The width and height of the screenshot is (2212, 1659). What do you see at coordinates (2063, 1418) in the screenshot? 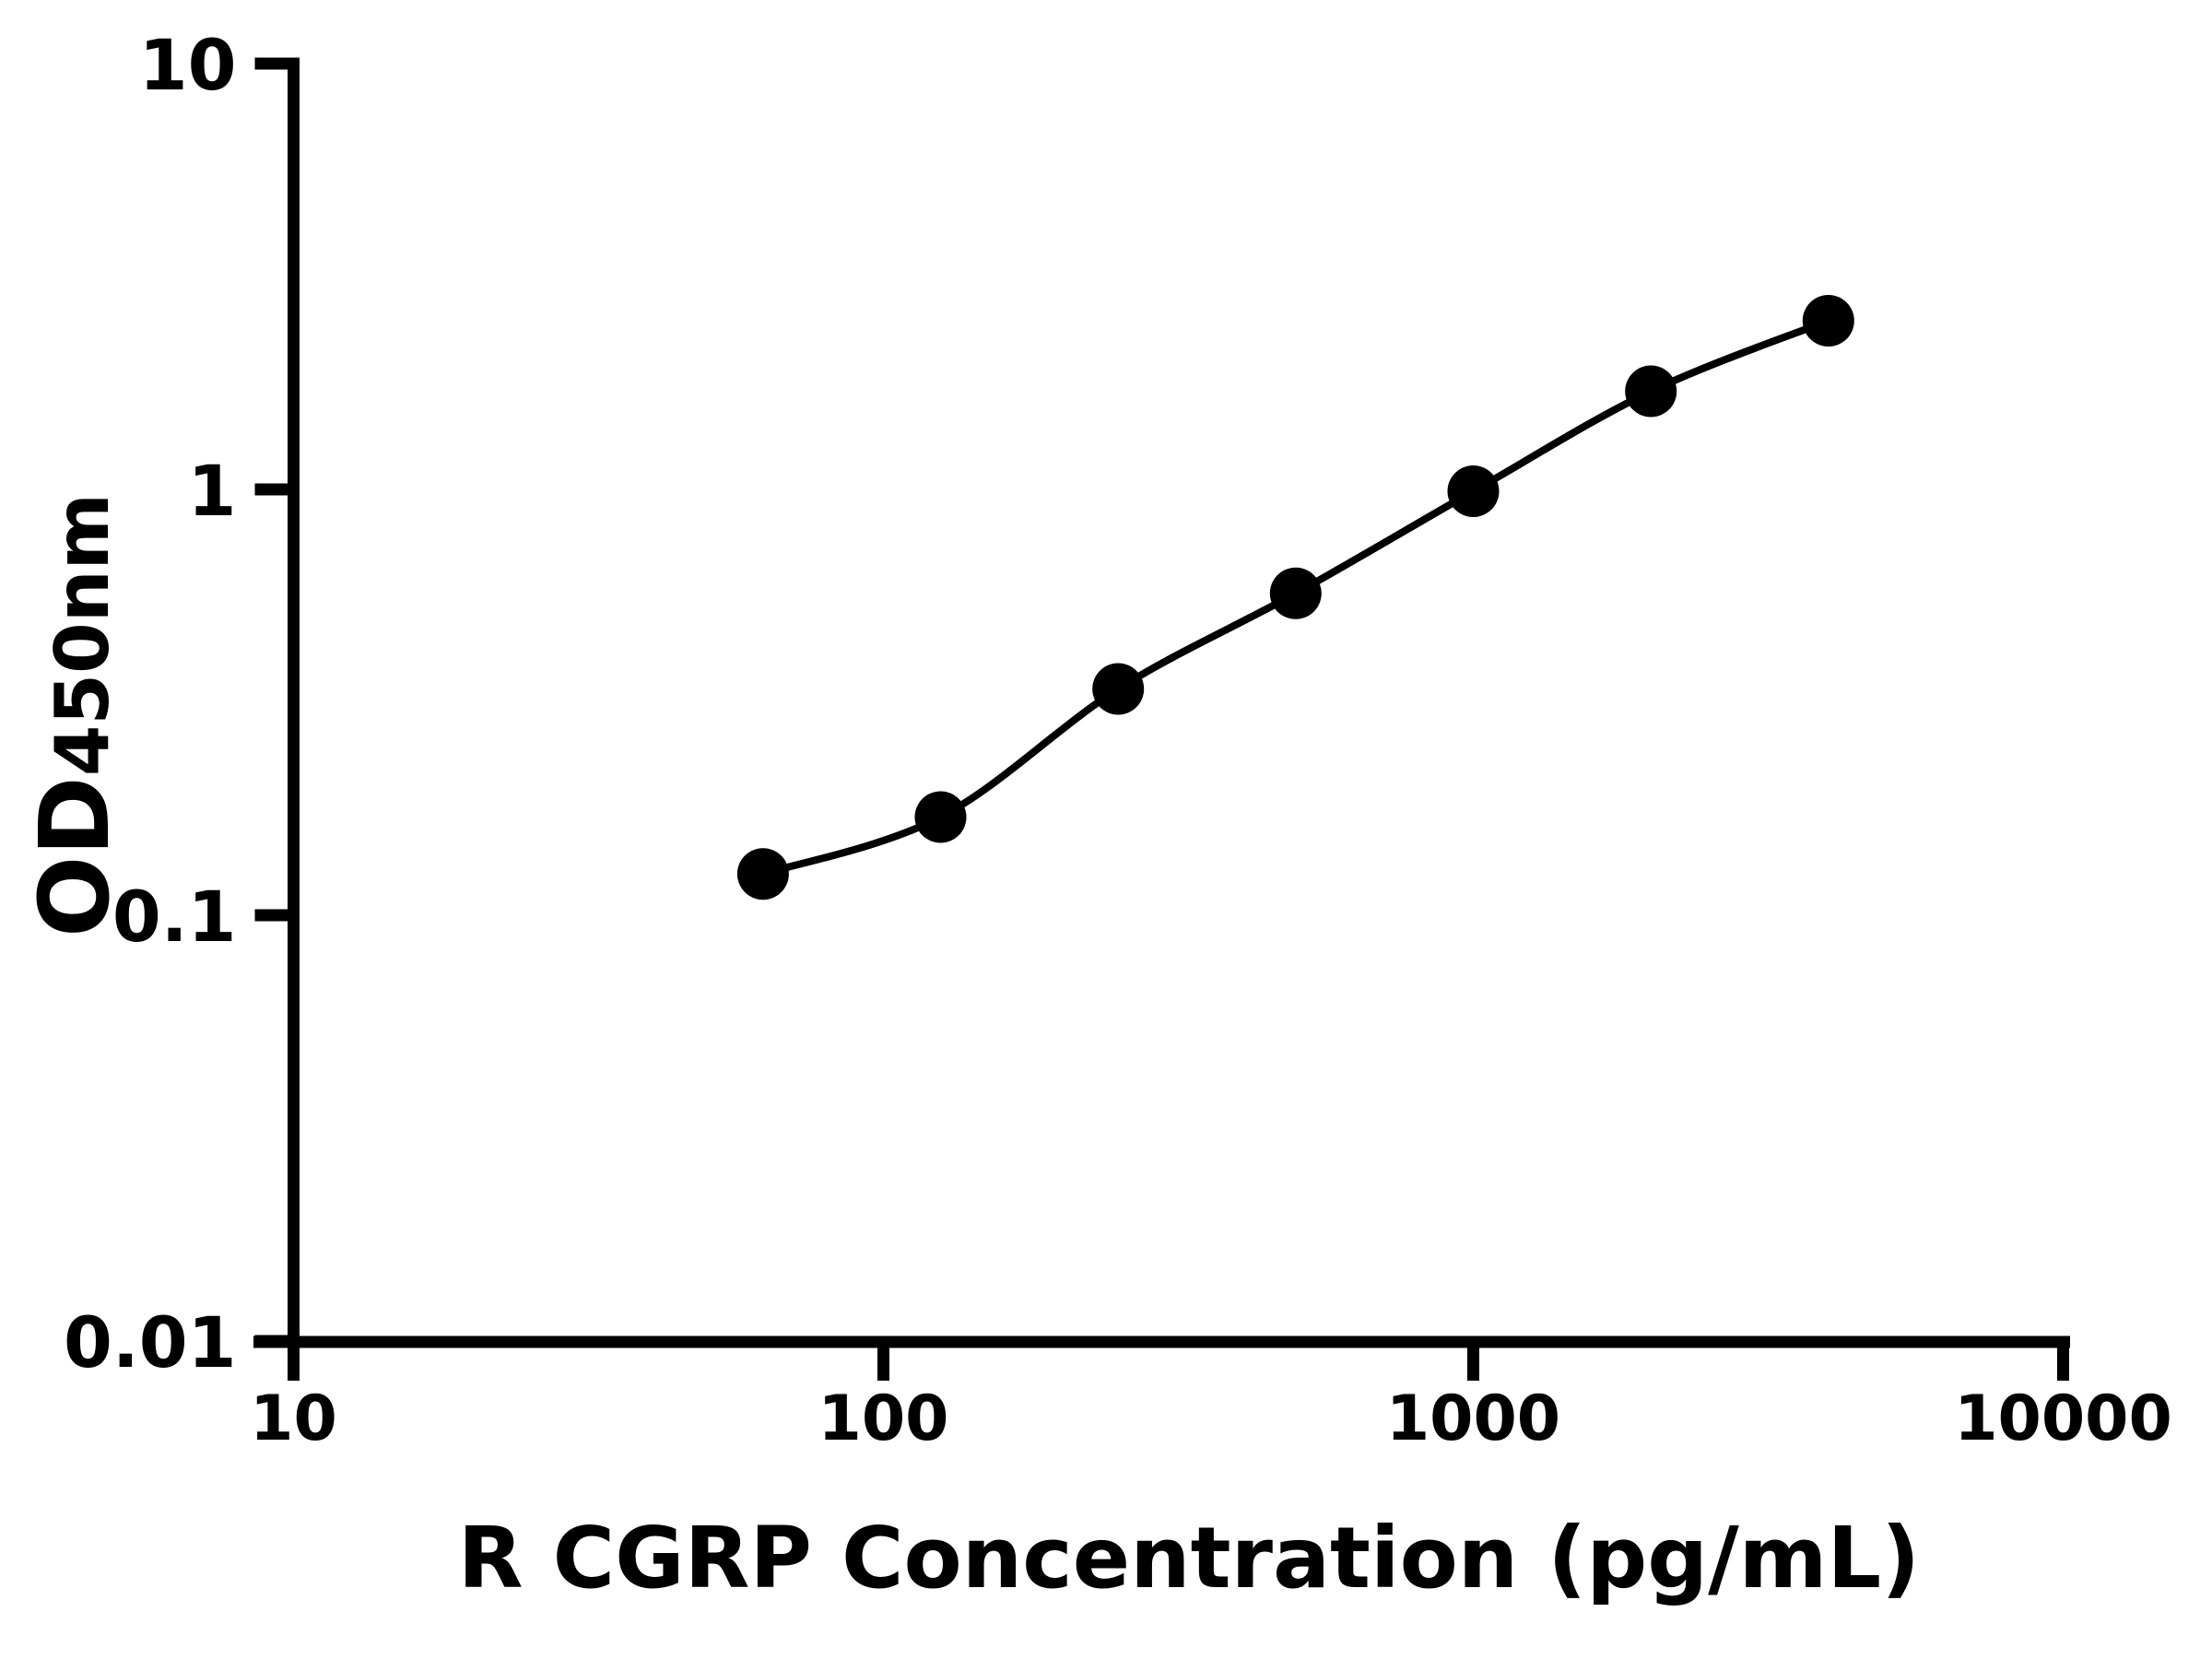
I see `x-tick-label: 10000` at bounding box center [2063, 1418].